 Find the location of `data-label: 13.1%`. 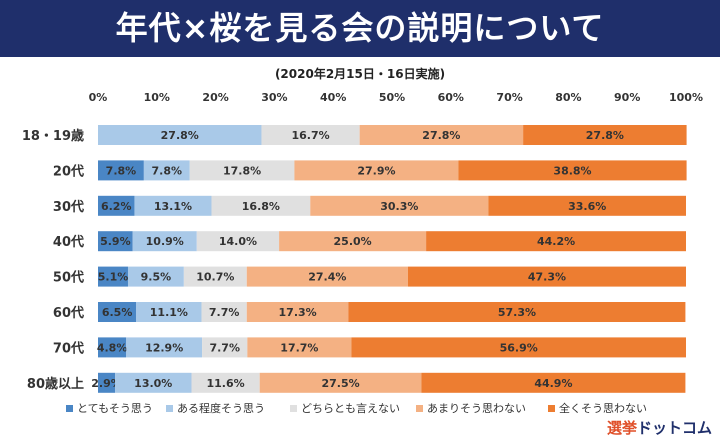

data-label: 13.1% is located at coordinates (173, 206).